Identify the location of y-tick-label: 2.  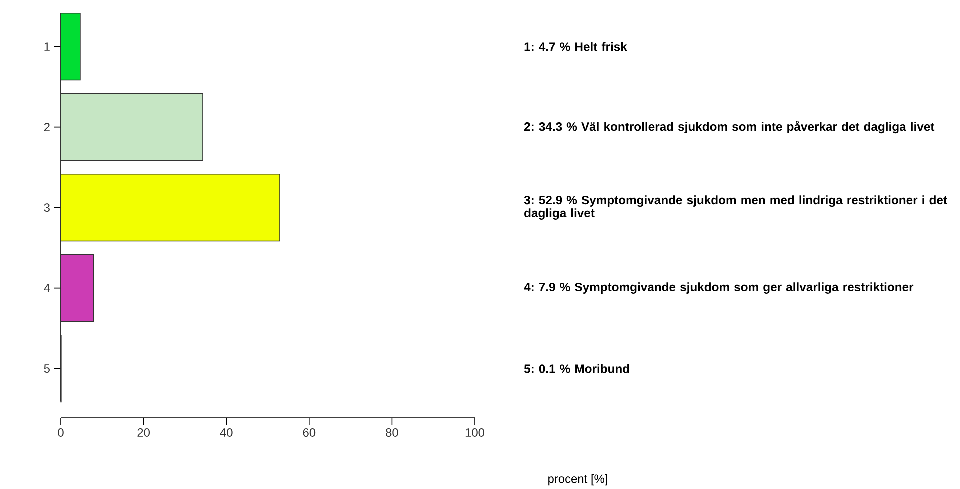
(47, 127).